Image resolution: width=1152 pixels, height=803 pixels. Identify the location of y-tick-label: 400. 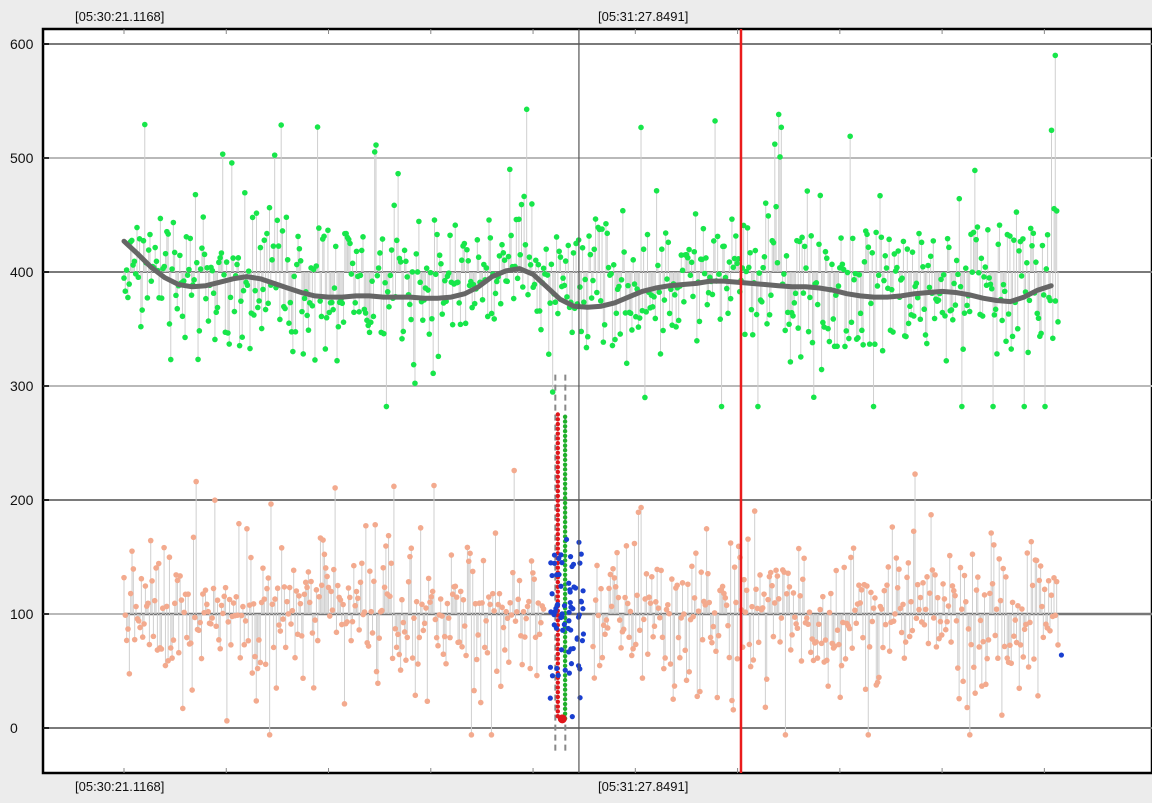
(22, 272).